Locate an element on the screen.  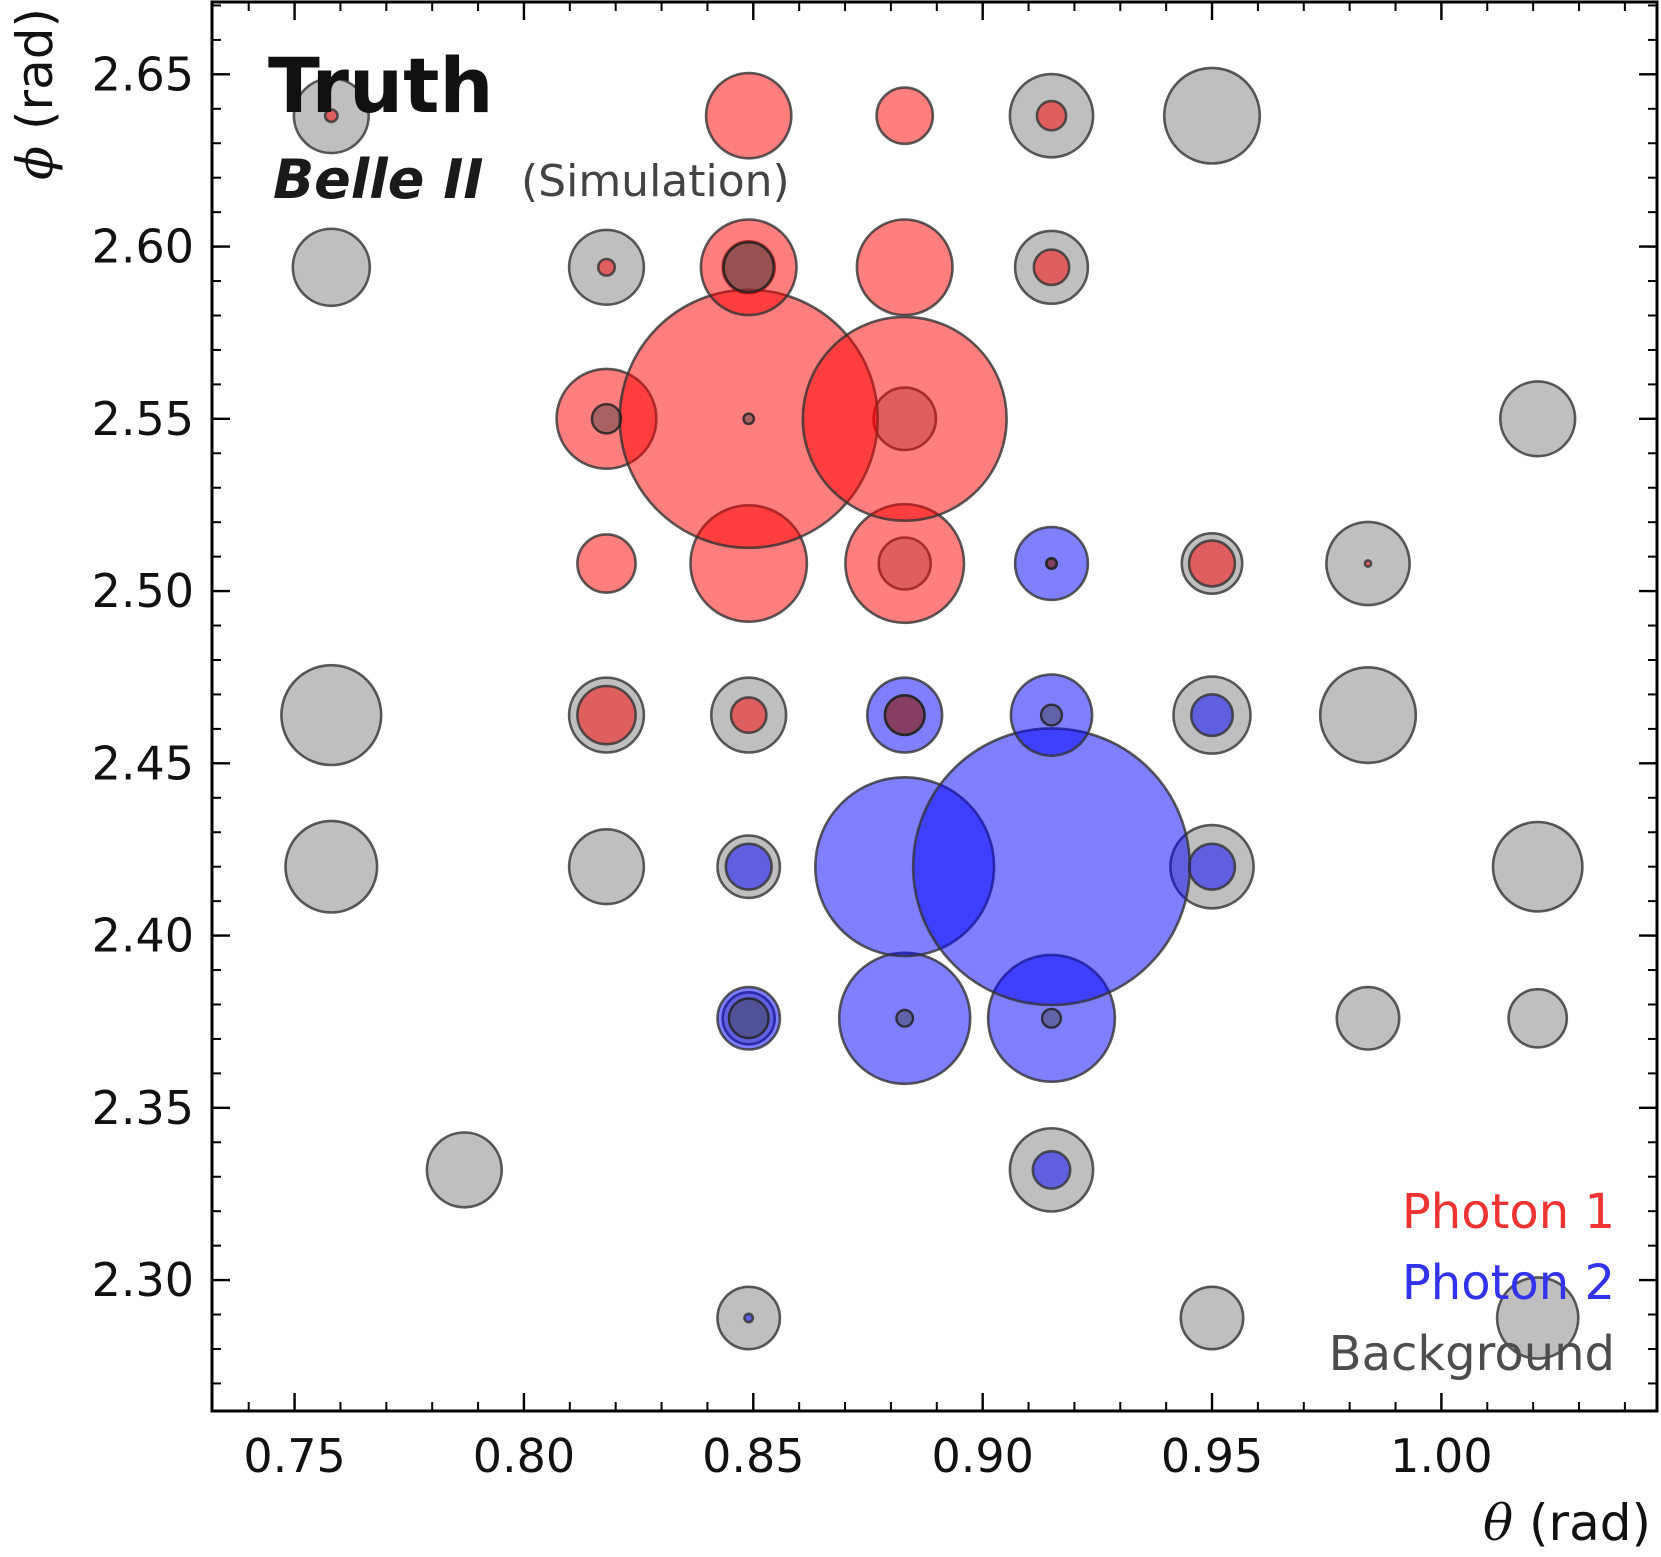
chart-title: Truth is located at coordinates (381, 85).